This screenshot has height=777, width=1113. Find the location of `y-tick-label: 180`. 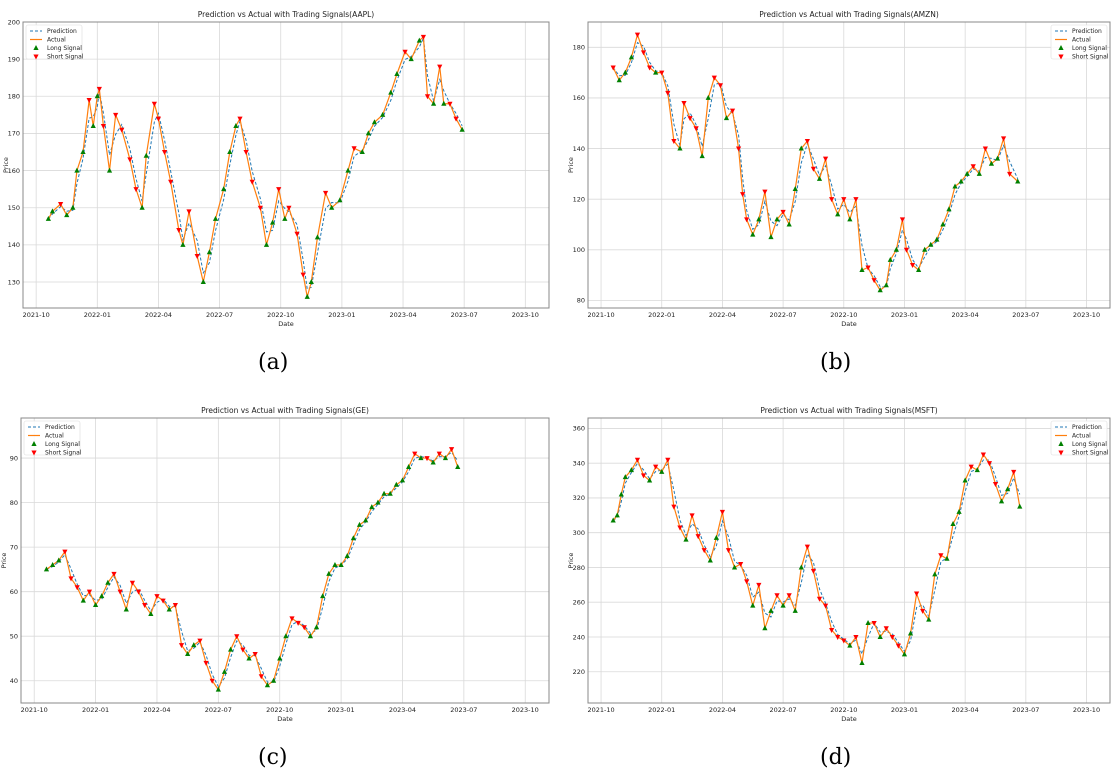

y-tick-label: 180 is located at coordinates (579, 48).